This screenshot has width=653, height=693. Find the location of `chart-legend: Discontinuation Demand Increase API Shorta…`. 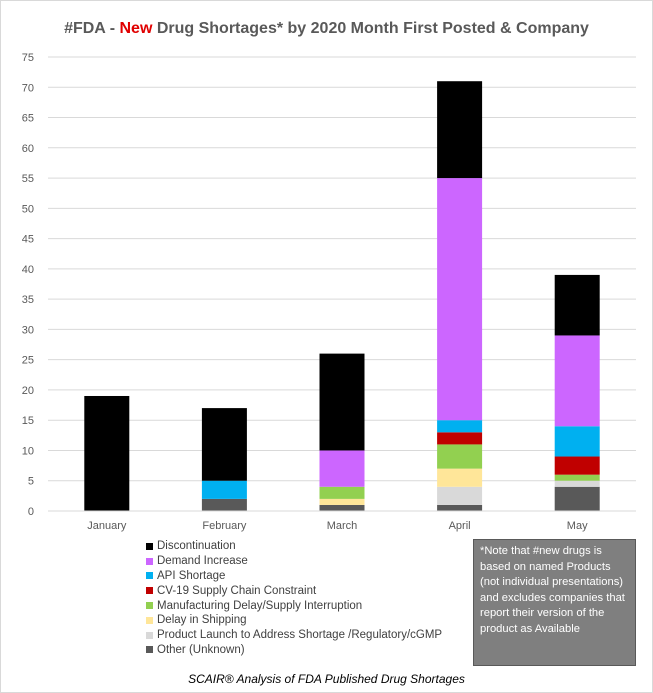

chart-legend: Discontinuation Demand Increase API Shorta… is located at coordinates (294, 598).